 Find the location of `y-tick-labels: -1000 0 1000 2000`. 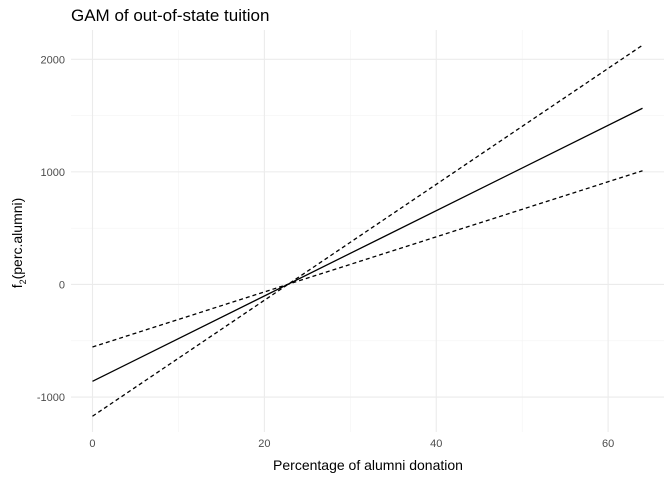

y-tick-labels: -1000 0 1000 2000 is located at coordinates (51, 229).